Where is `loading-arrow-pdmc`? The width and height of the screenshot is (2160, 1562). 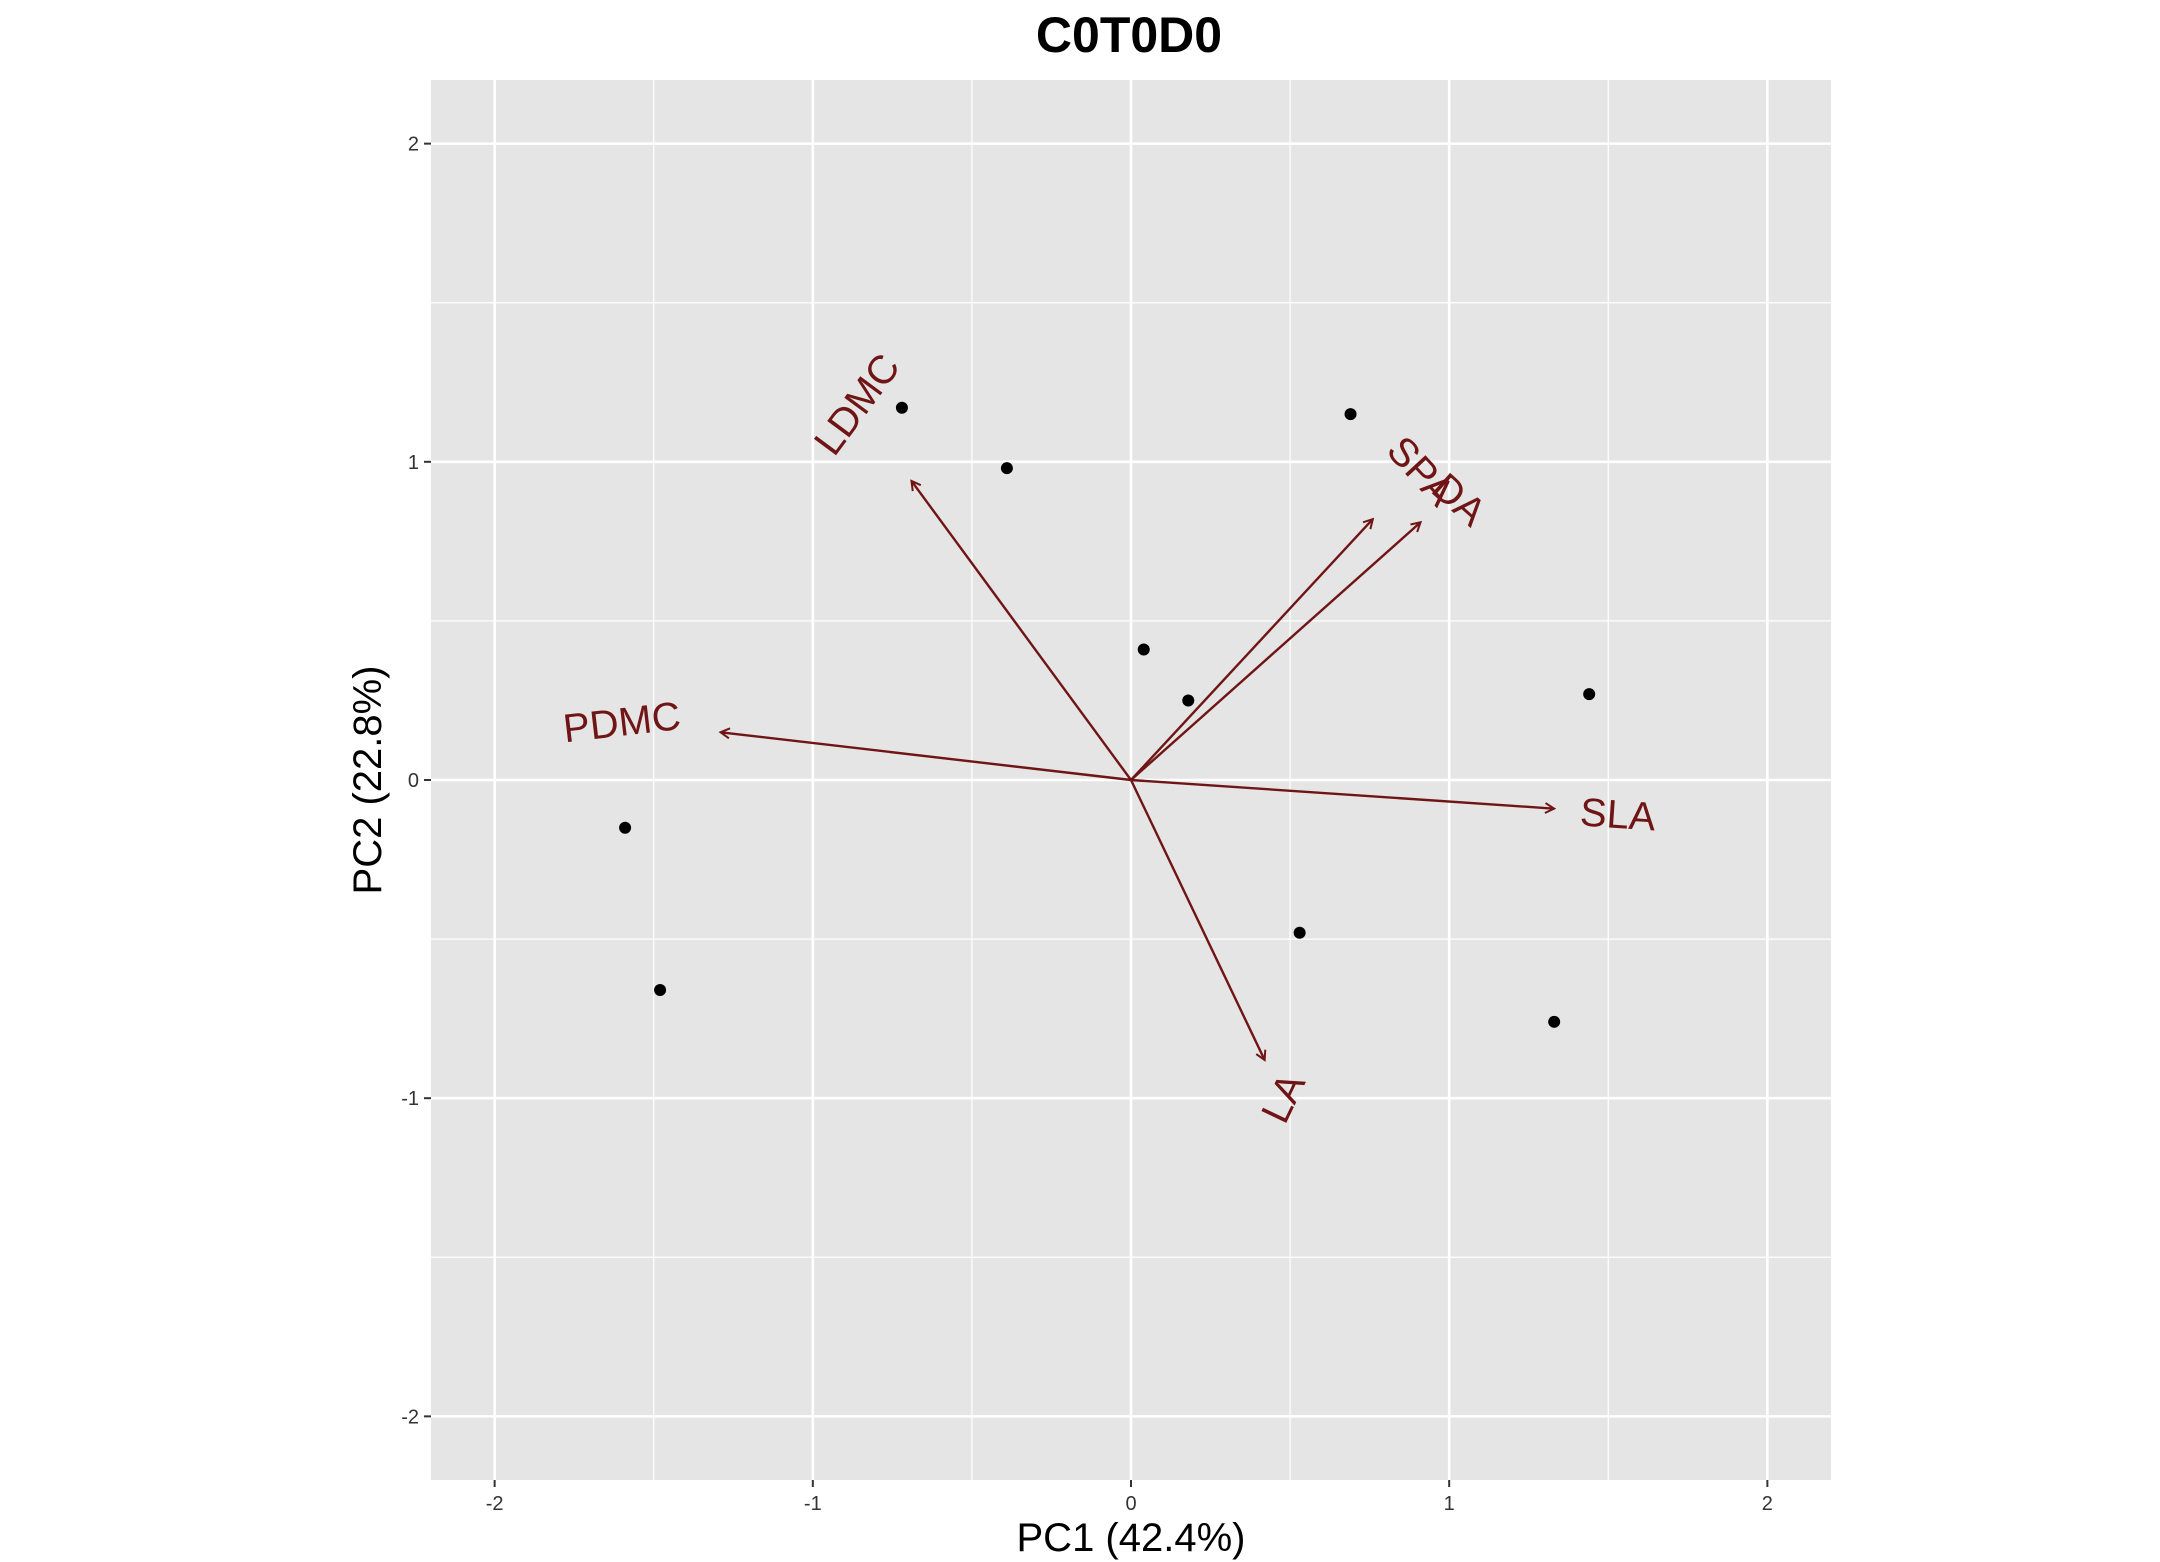
loading-arrow-pdmc is located at coordinates (926, 757).